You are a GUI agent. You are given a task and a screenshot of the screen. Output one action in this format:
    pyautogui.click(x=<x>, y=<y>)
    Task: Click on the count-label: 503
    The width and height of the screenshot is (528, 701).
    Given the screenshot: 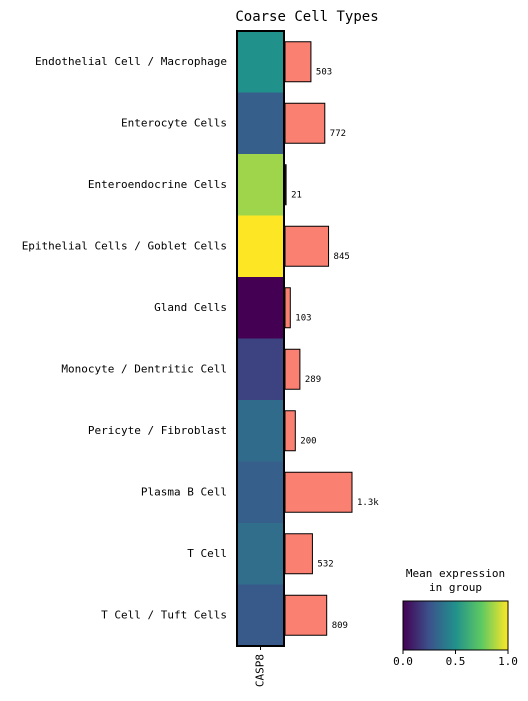 What is the action you would take?
    pyautogui.click(x=324, y=72)
    